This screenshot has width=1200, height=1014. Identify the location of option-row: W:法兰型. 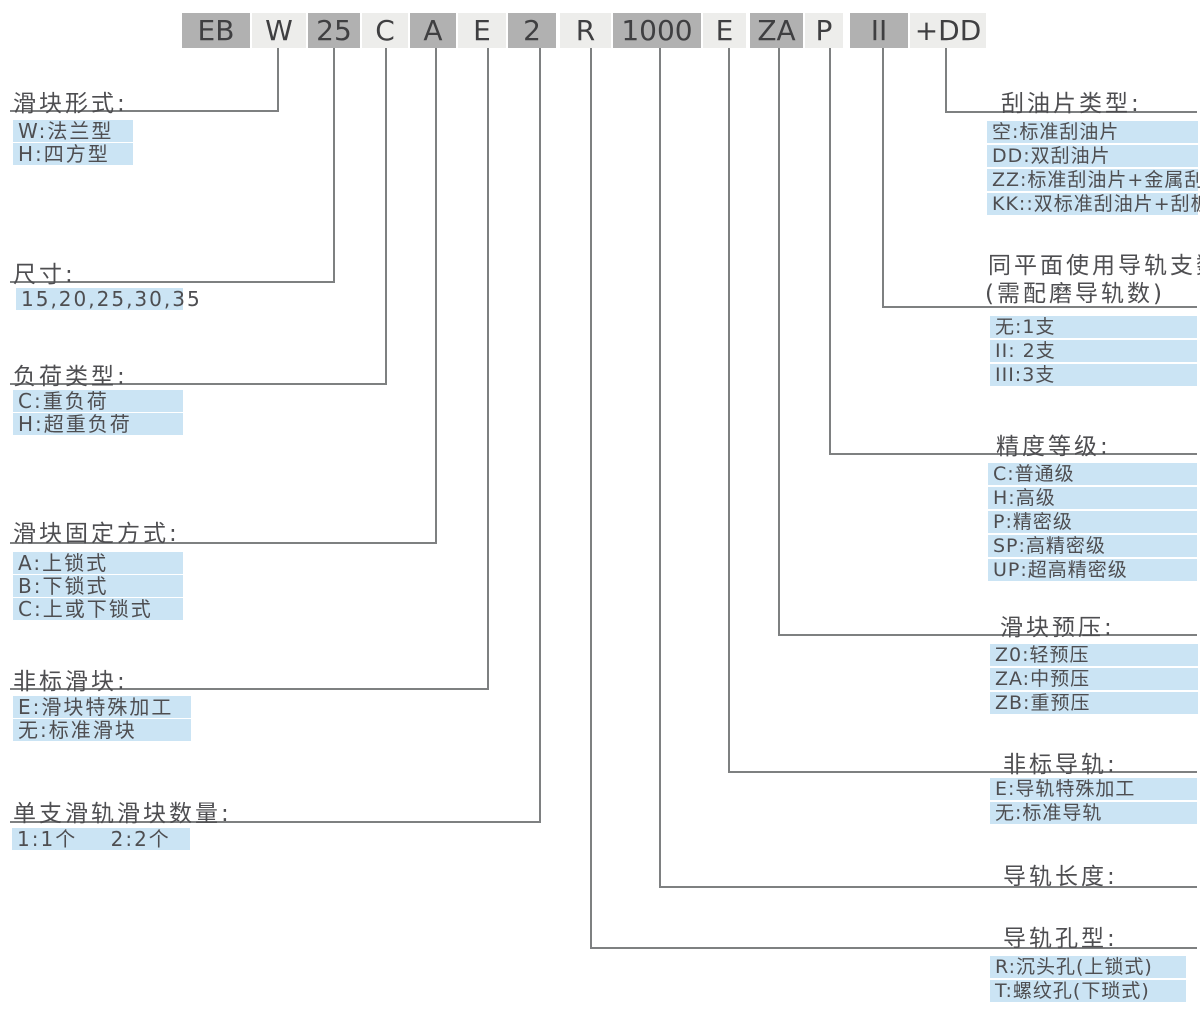
(73, 131).